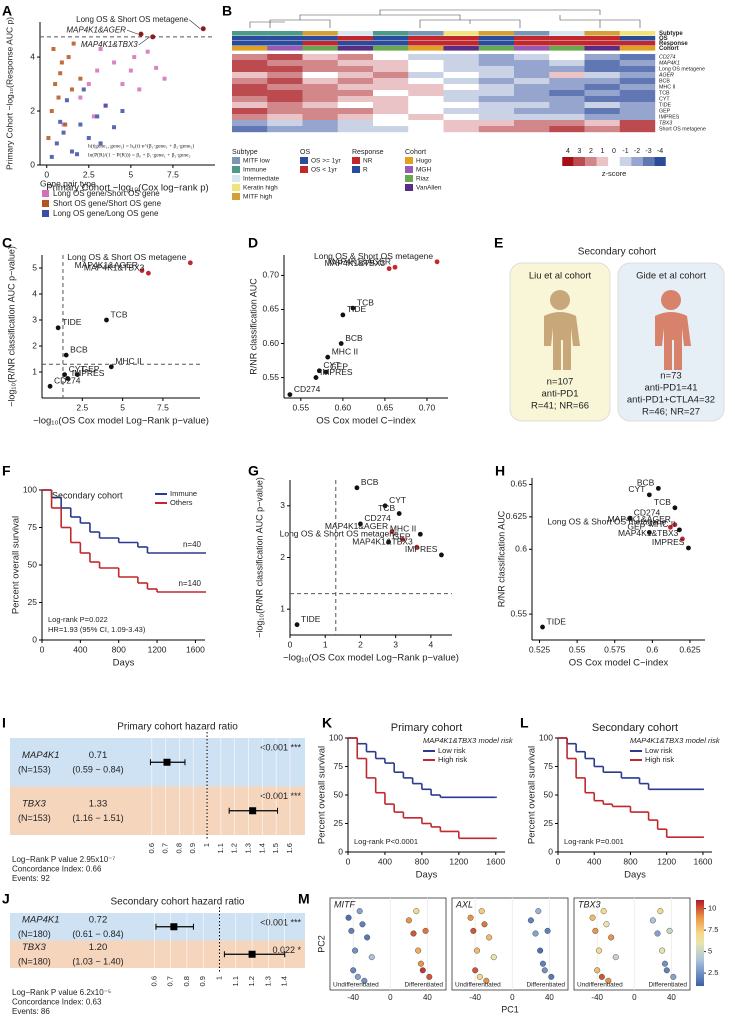 Image resolution: width=735 pixels, height=1019 pixels. Describe the element at coordinates (98, 803) in the screenshot. I see `hr-label: 1.33` at that location.